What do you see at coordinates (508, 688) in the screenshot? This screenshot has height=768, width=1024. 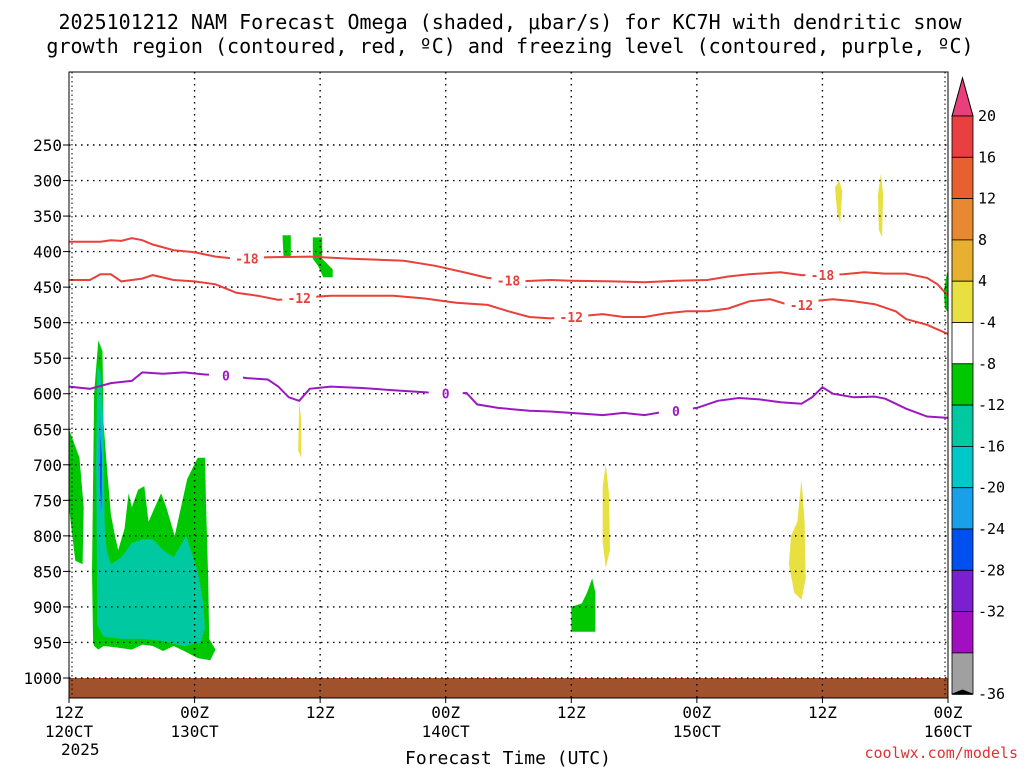 I see `terrain-band` at bounding box center [508, 688].